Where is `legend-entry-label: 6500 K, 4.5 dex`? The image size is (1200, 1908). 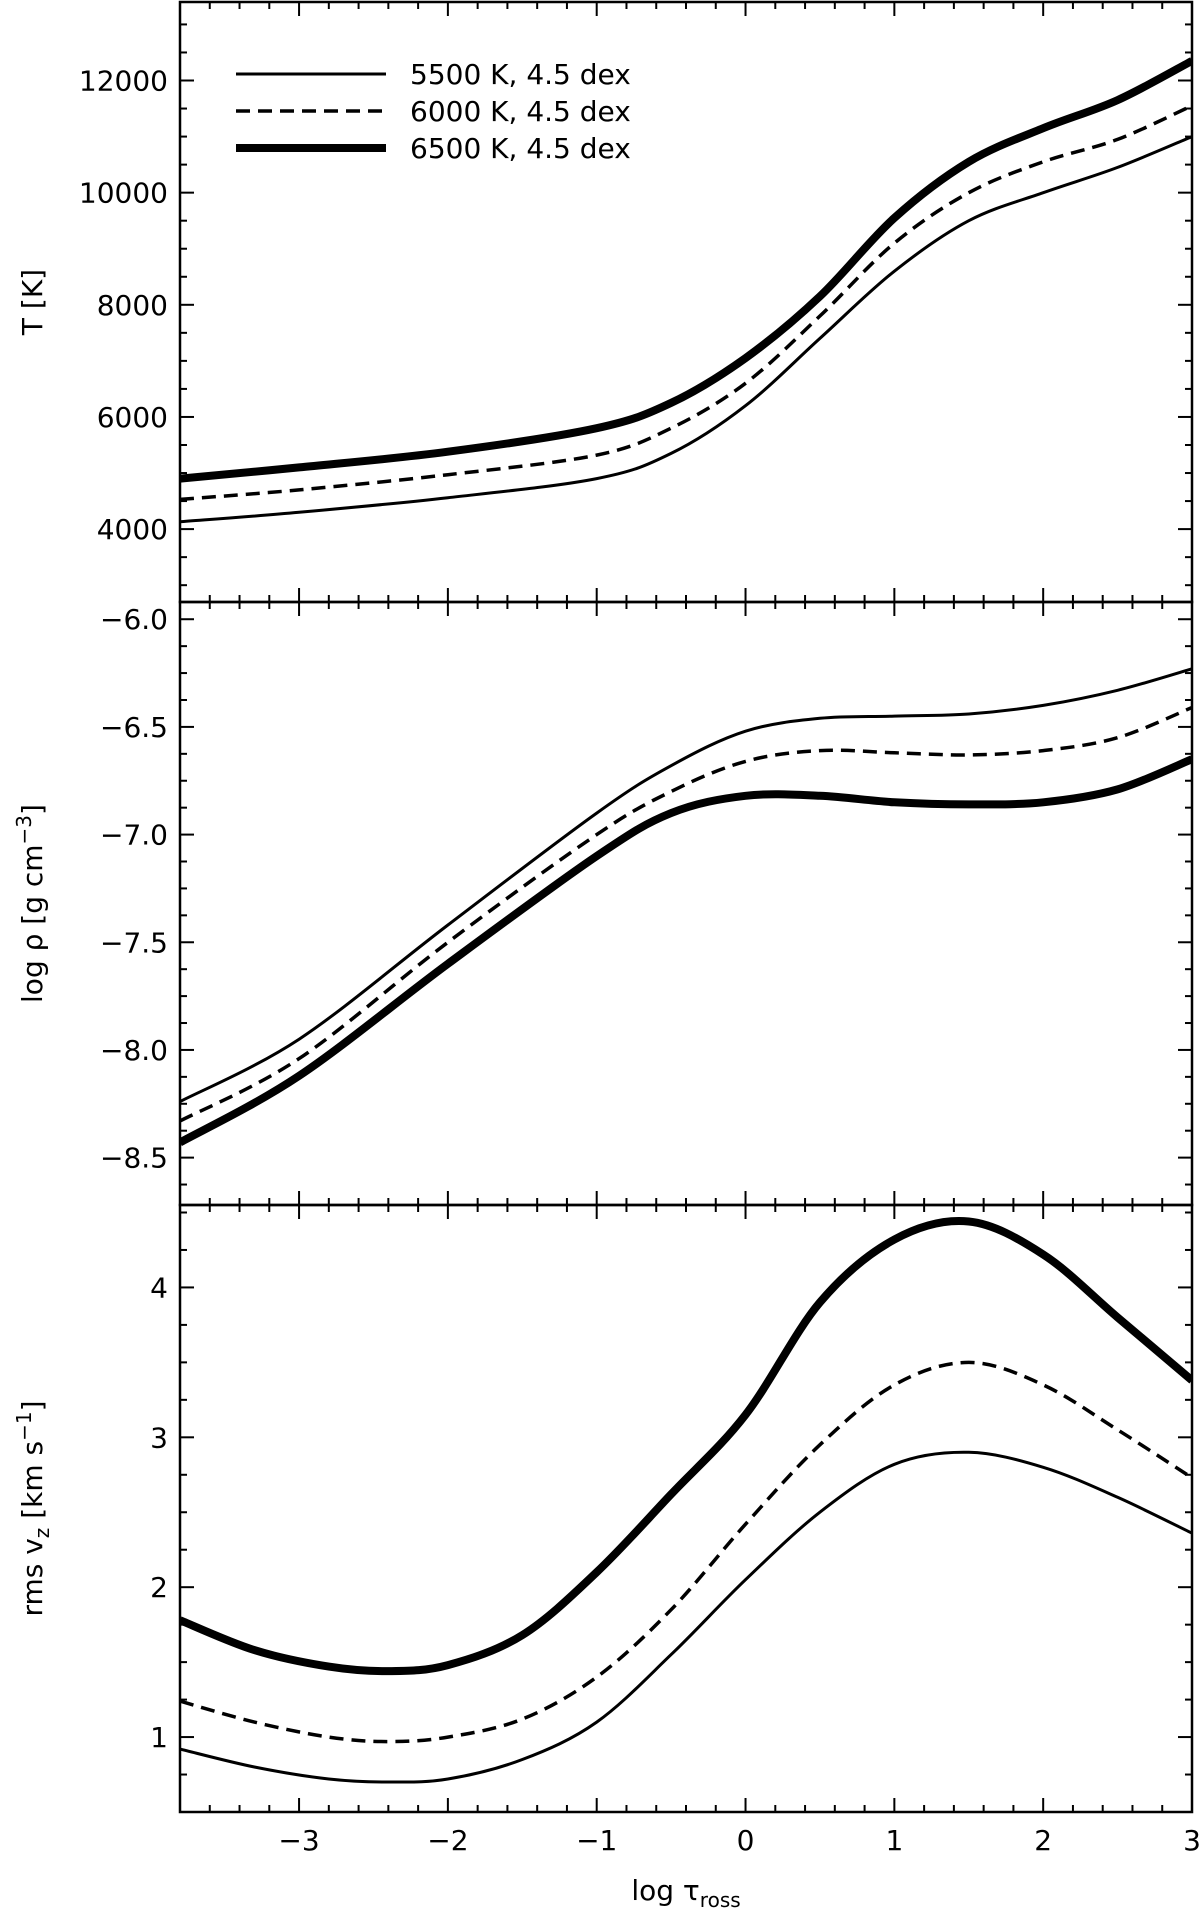
legend-entry-label: 6500 K, 4.5 dex is located at coordinates (520, 148).